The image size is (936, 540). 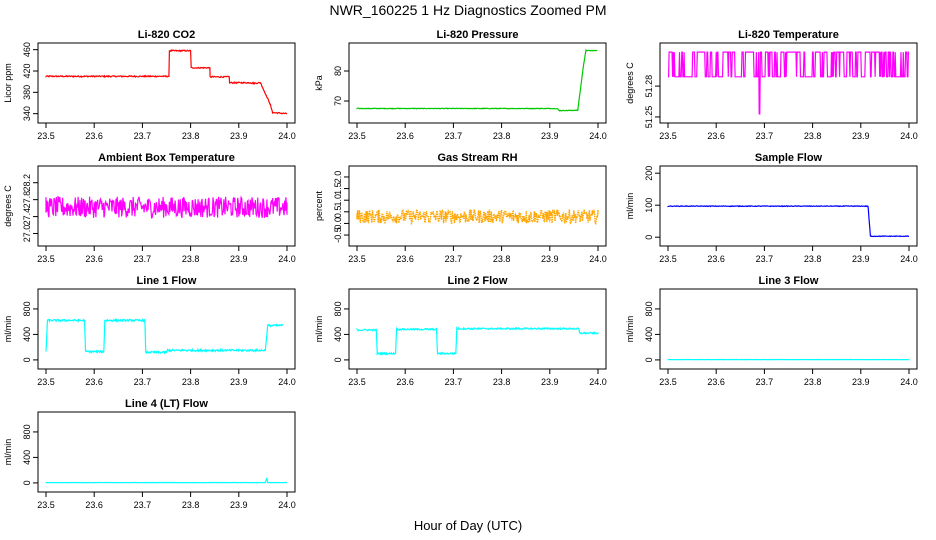 What do you see at coordinates (27, 49) in the screenshot?
I see `y-tick-label: 460` at bounding box center [27, 49].